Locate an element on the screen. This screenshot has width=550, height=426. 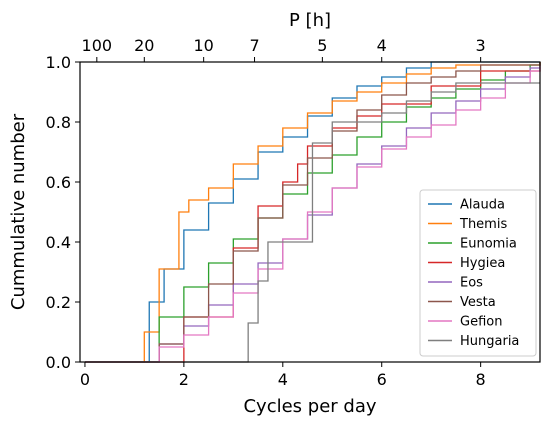
top-axis-label: P [h] is located at coordinates (310, 20).